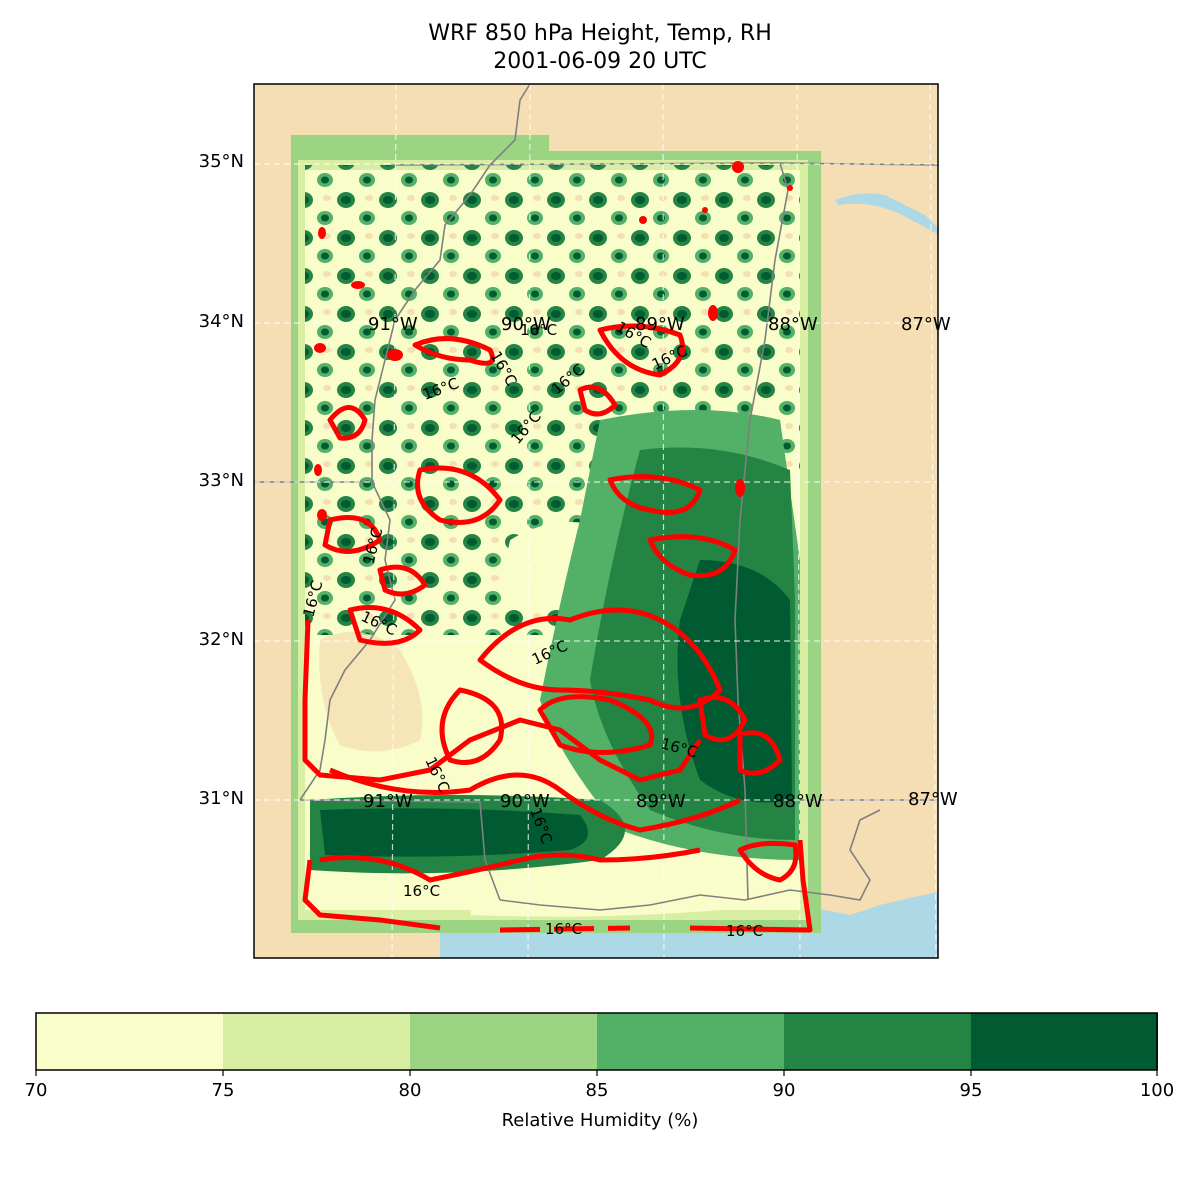  Describe the element at coordinates (454, 832) in the screenshot. I see `rh-south-band` at that location.